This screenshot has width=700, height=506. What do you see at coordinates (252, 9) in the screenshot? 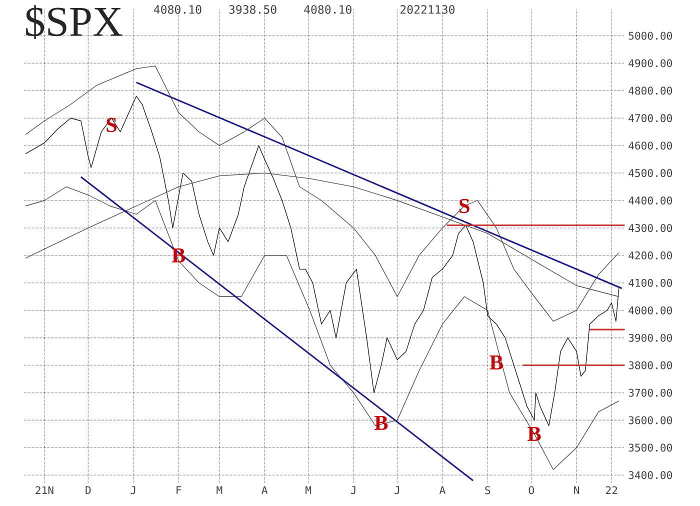
I see `annotation: 3938.50` at bounding box center [252, 9].